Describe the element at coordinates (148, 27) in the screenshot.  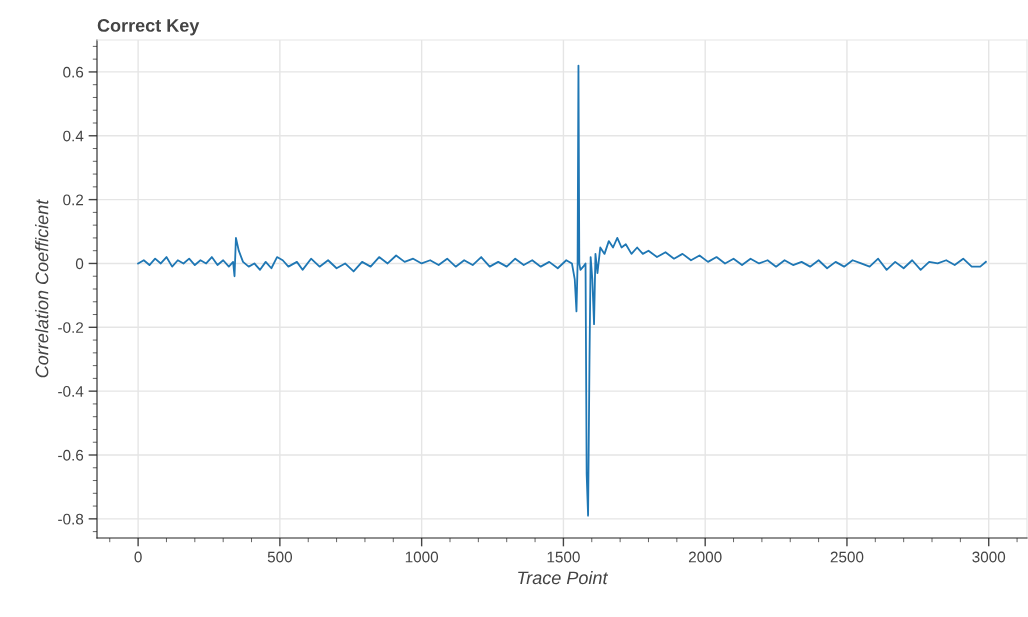
I see `chart-title: Correct Key` at that location.